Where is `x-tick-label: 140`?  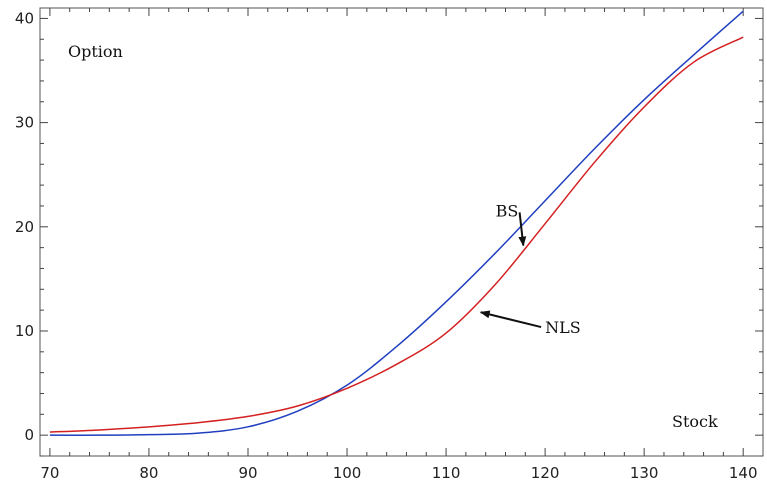
x-tick-label: 140 is located at coordinates (743, 473).